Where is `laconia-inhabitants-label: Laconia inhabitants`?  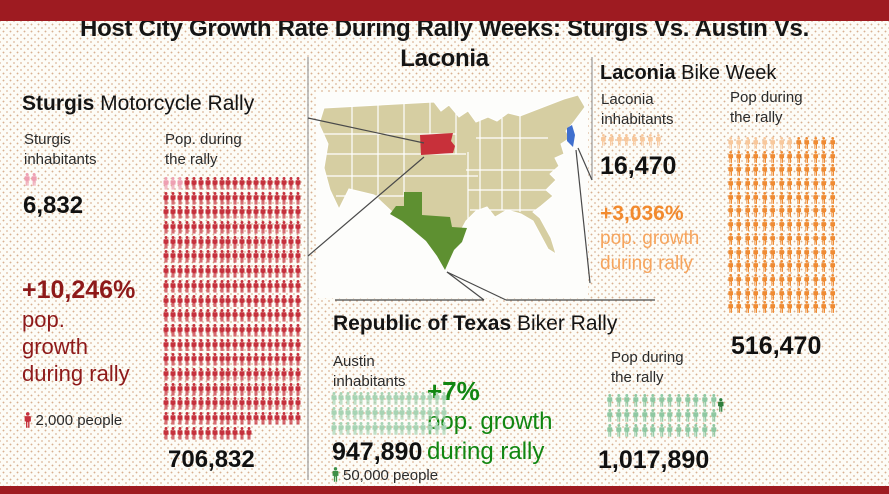 laconia-inhabitants-label: Laconia inhabitants is located at coordinates (637, 109).